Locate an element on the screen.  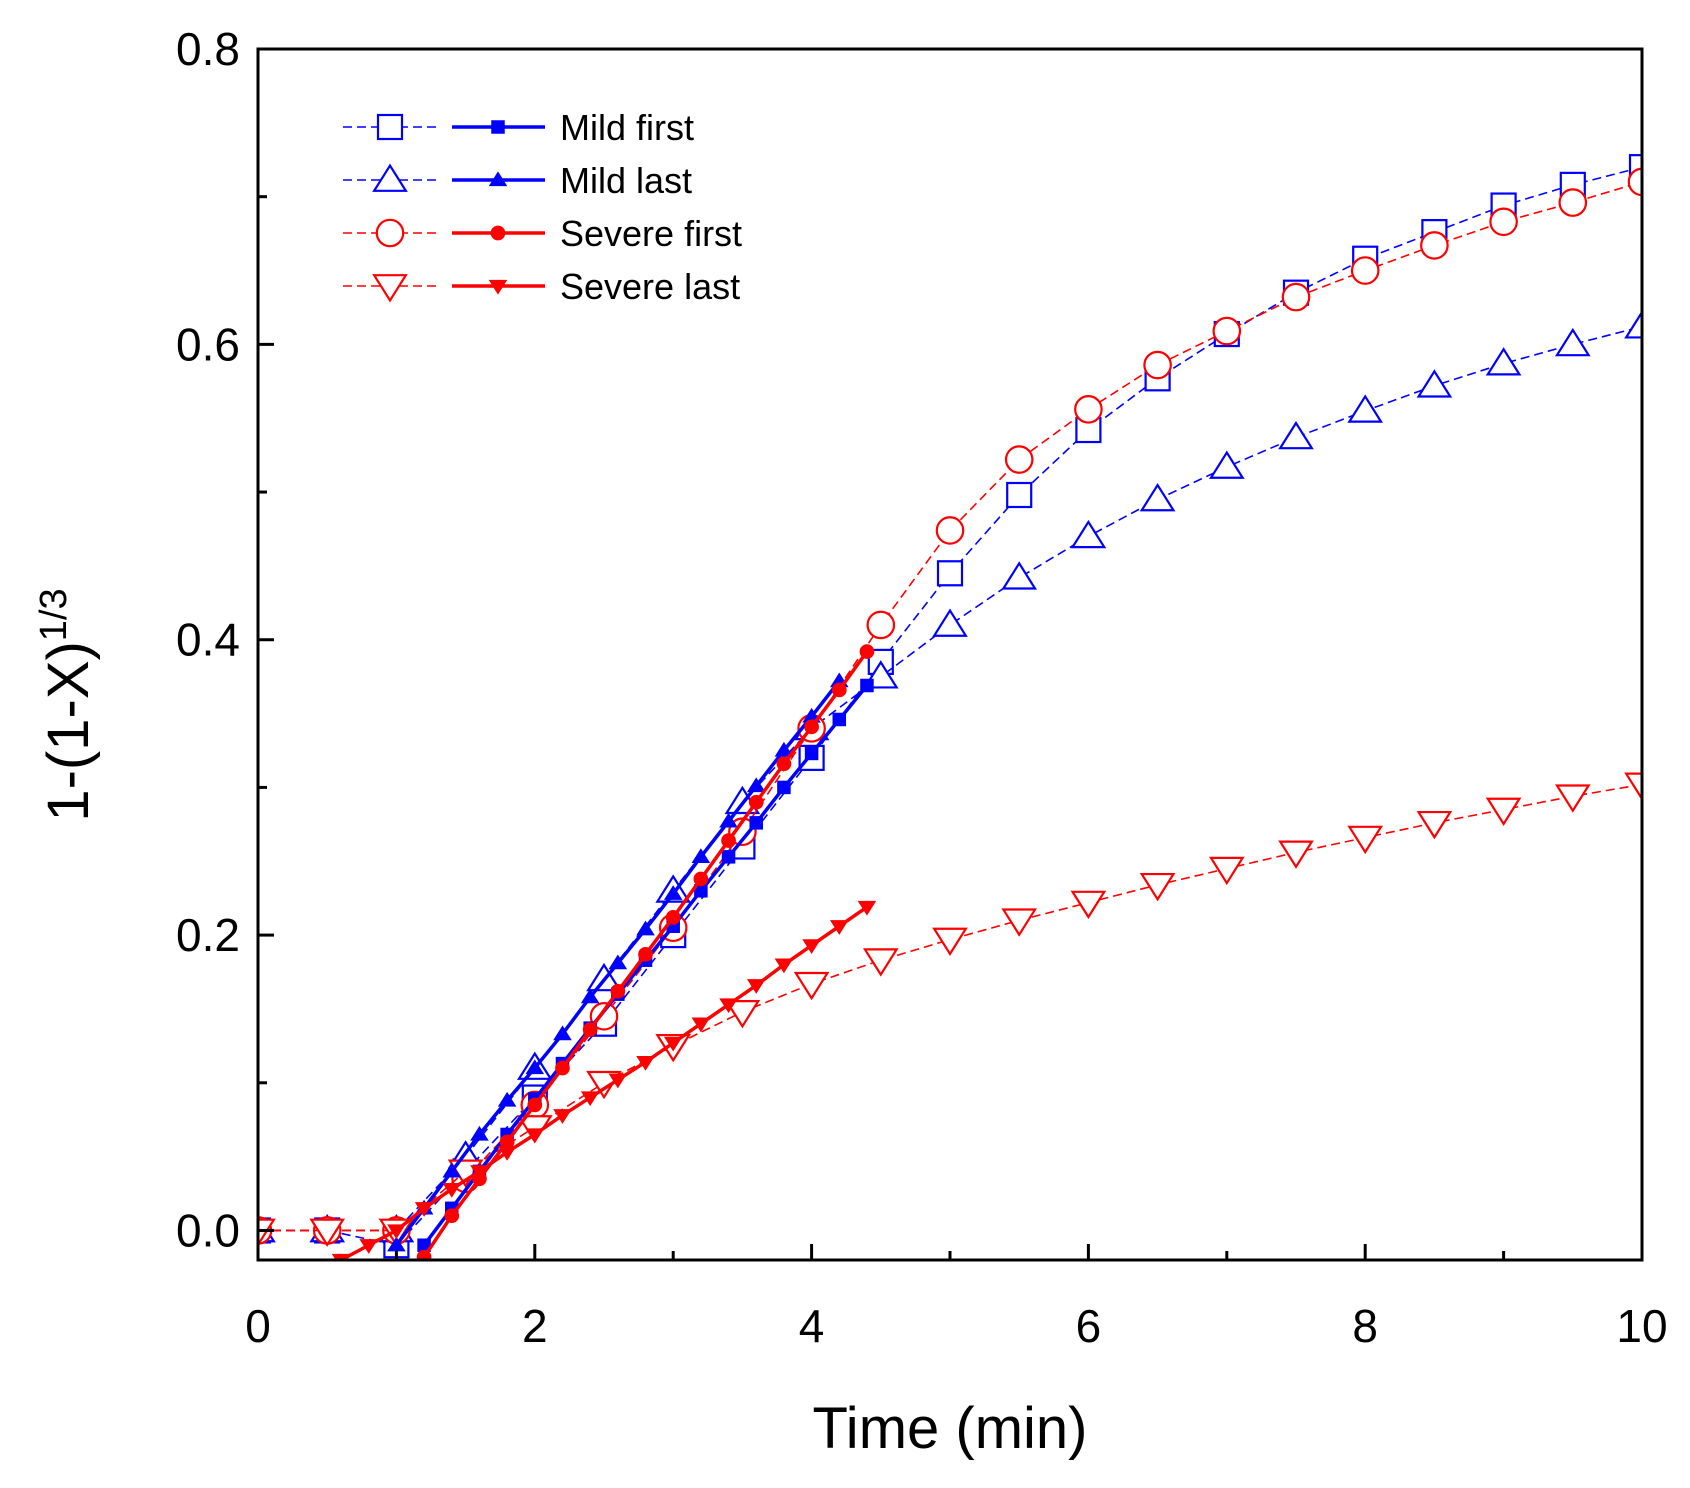
y-axis-title-superscript: 1/3 is located at coordinates (54, 614).